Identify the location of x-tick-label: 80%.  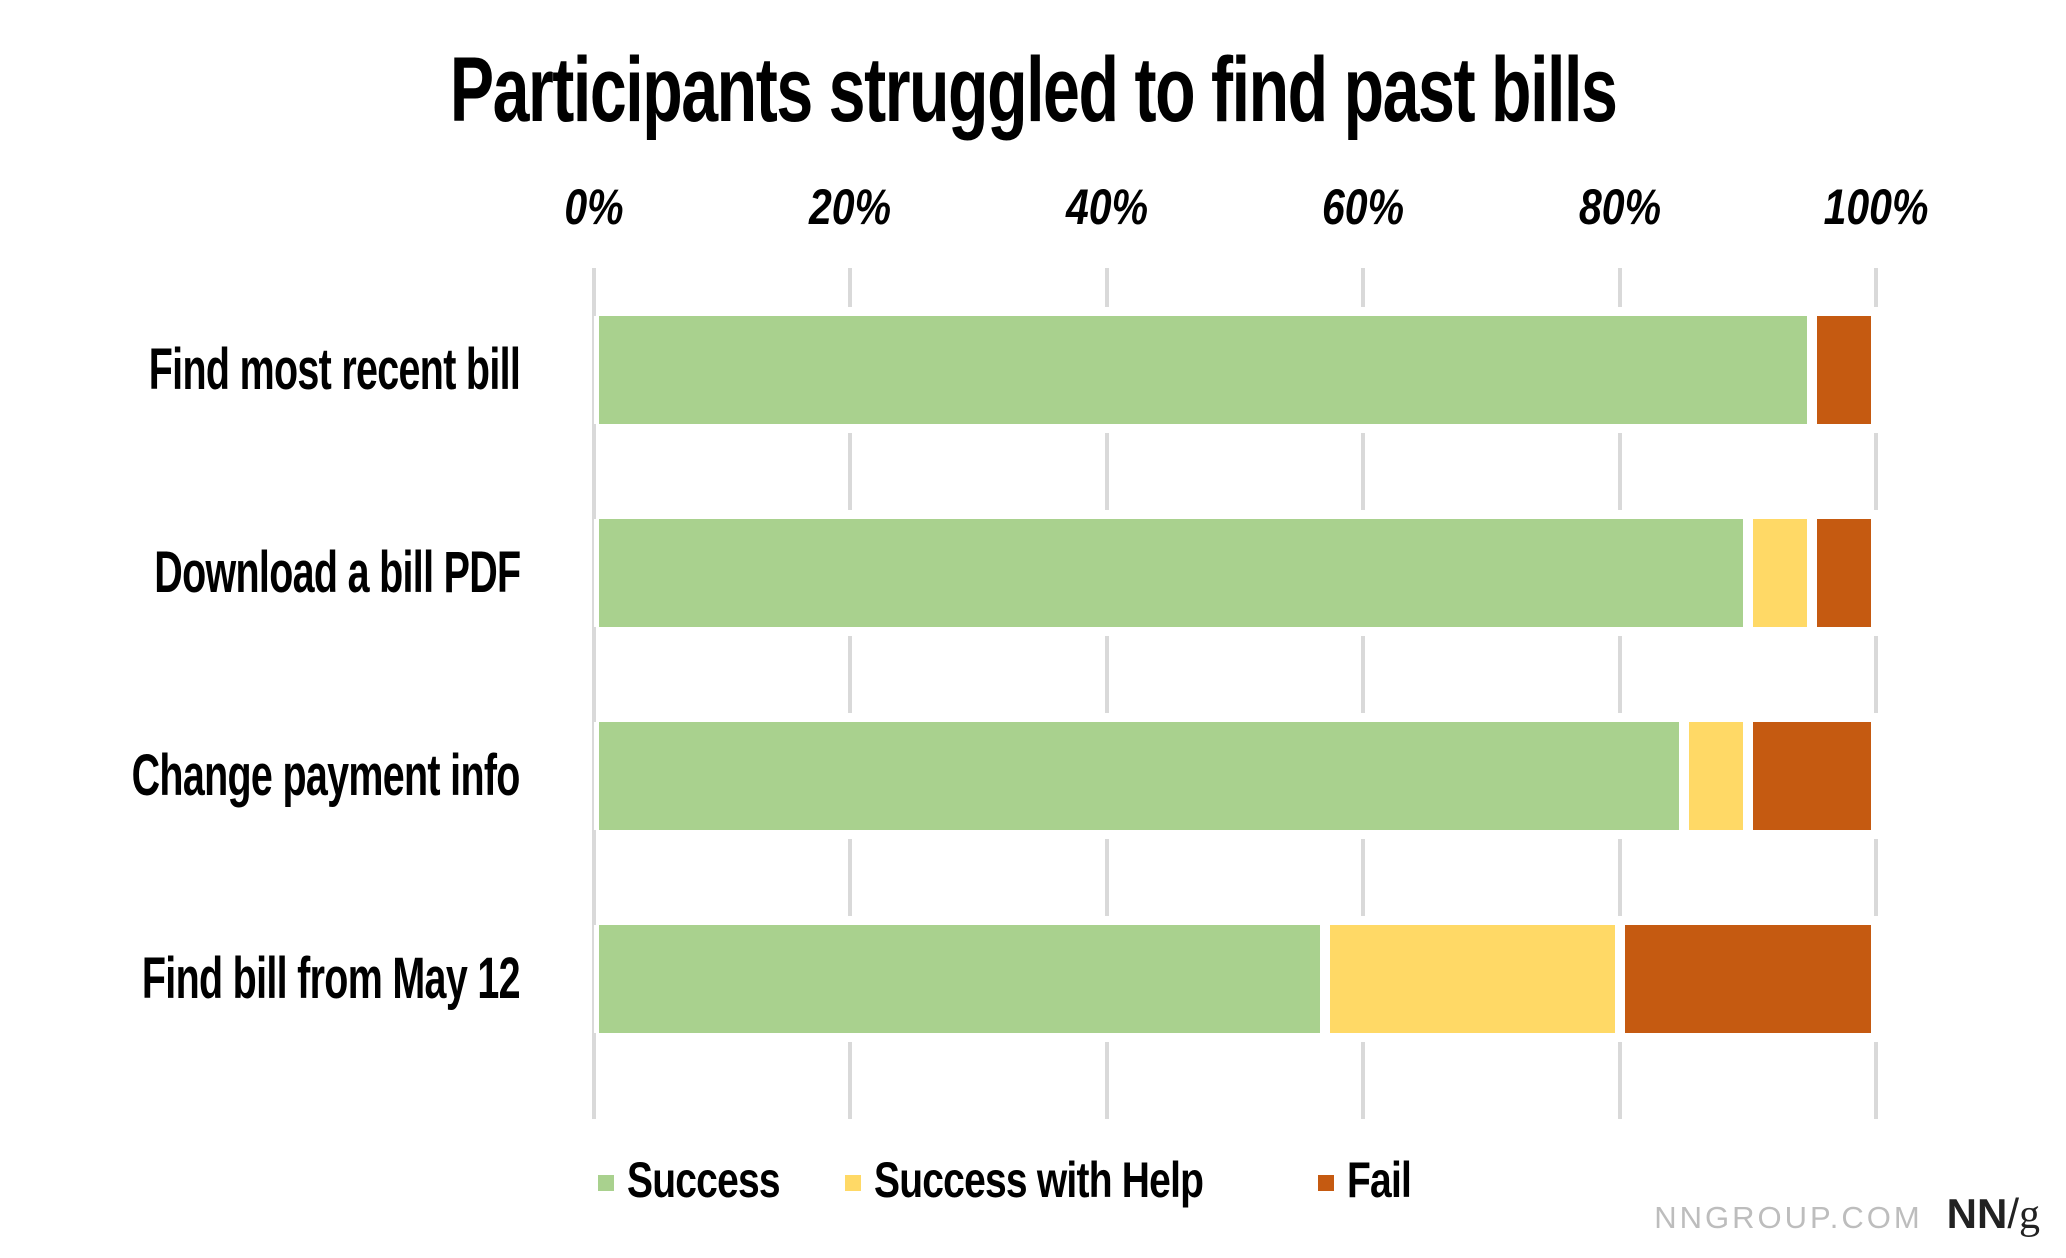
(1619, 207).